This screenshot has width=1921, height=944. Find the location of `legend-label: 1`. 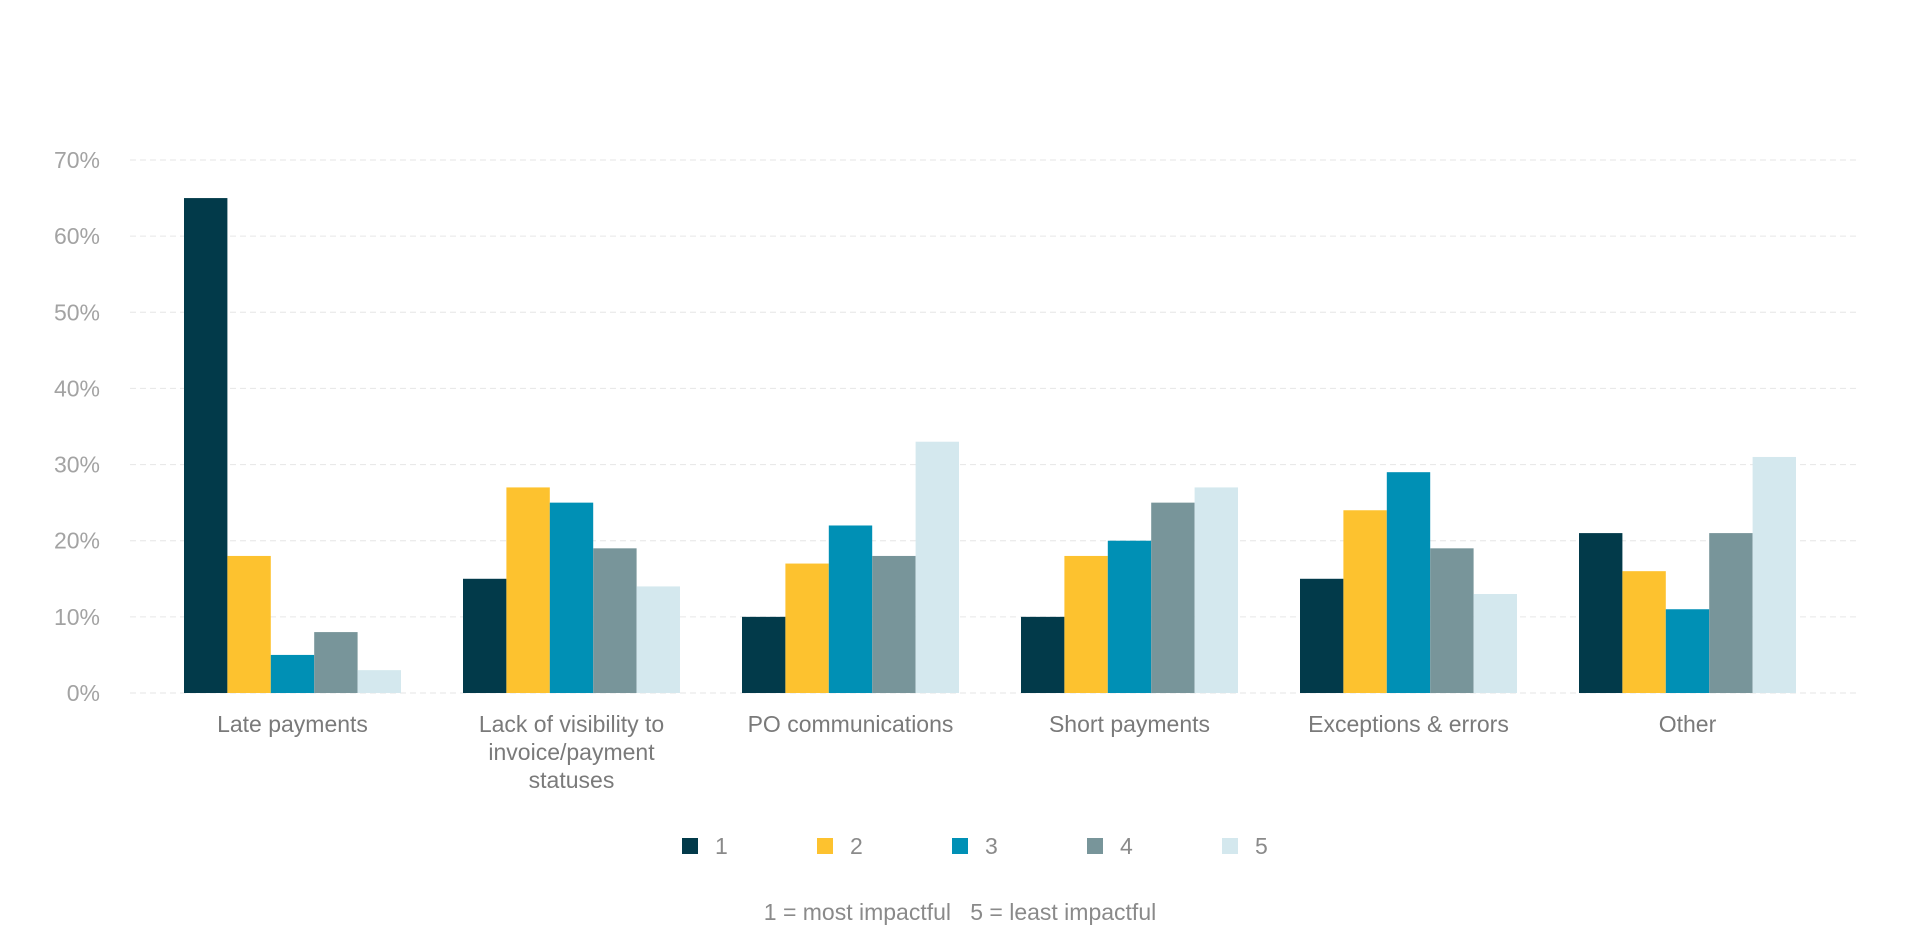

legend-label: 1 is located at coordinates (721, 846).